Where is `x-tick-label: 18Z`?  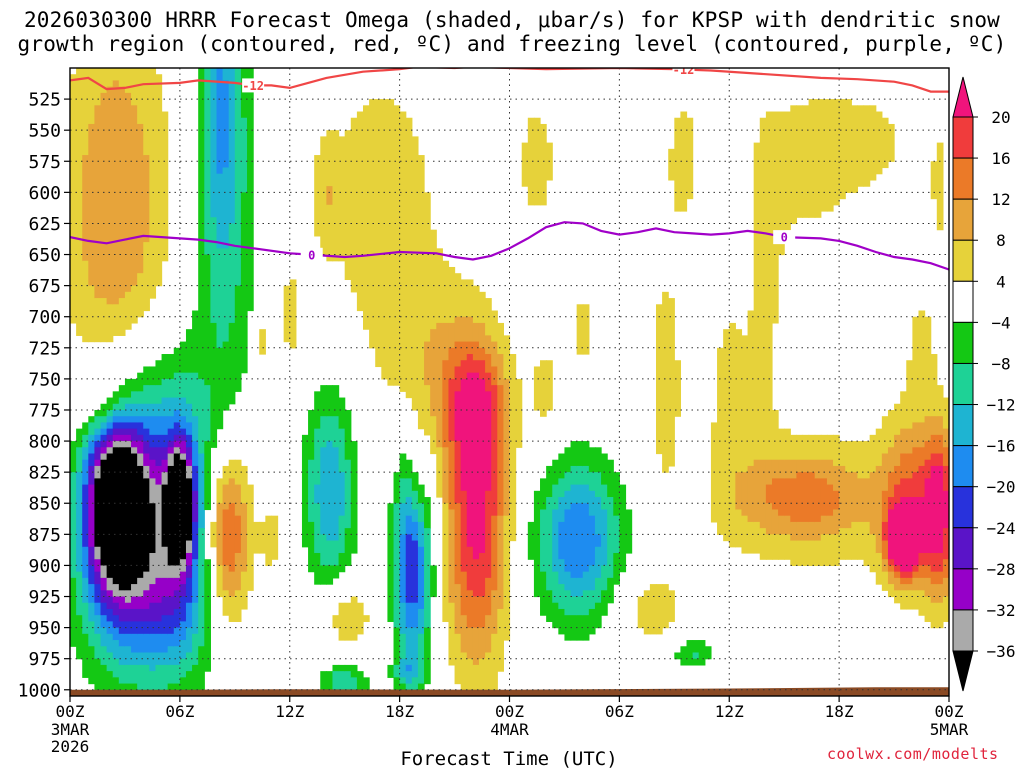 x-tick-label: 18Z is located at coordinates (839, 711).